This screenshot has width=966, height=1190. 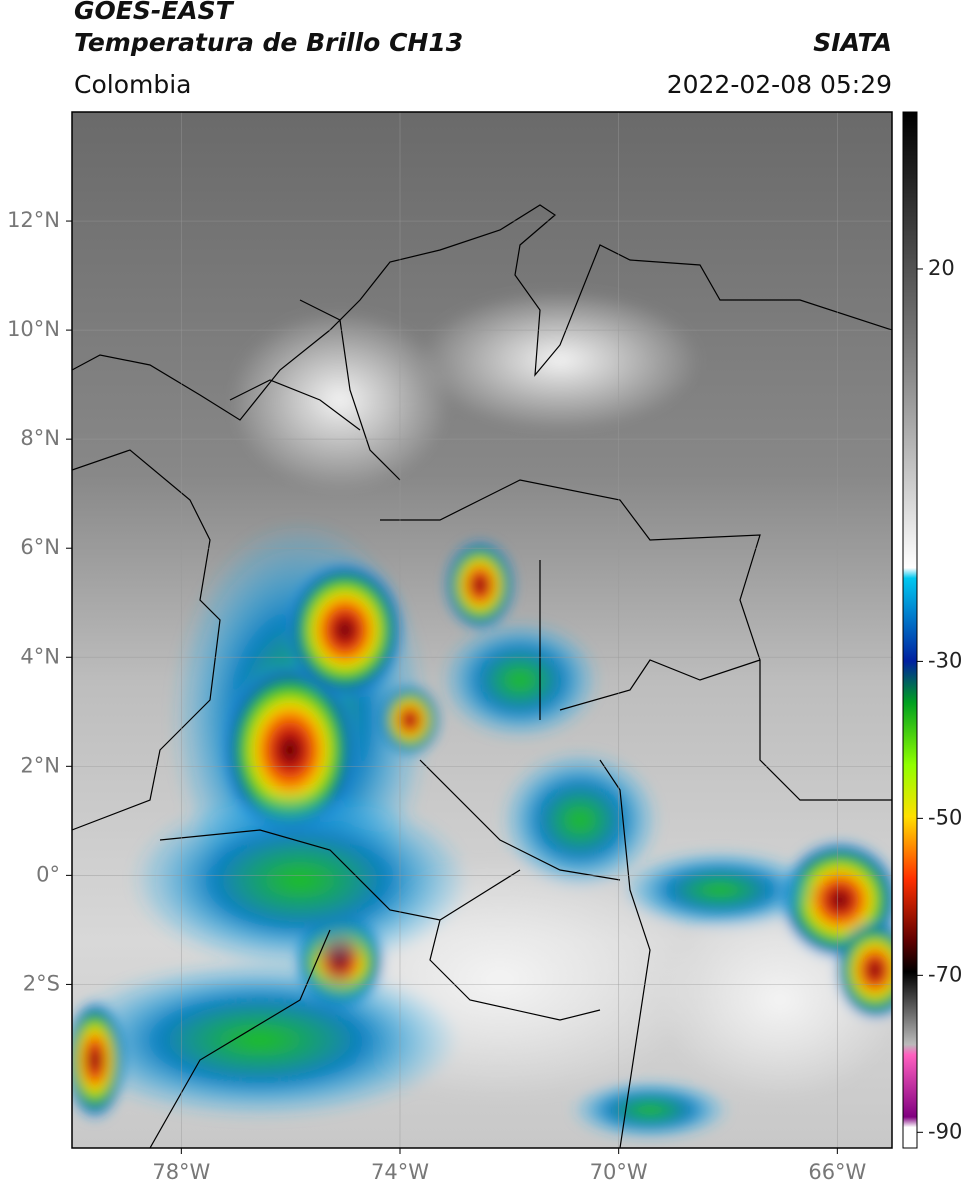 I want to click on colorbar-tick-label: -30, so click(x=945, y=660).